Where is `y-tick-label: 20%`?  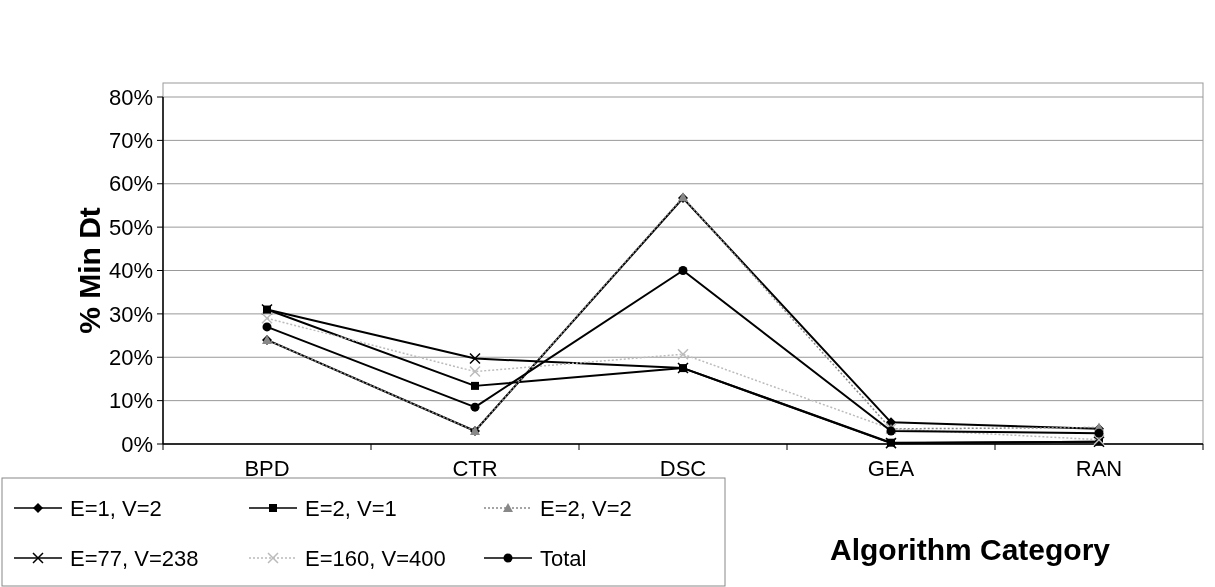 y-tick-label: 20% is located at coordinates (130, 357).